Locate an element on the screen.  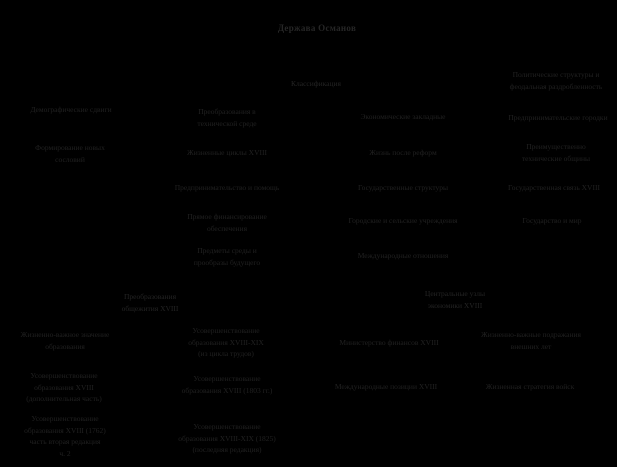
node-a2: Формирование новых сословий is located at coordinates (70, 153).